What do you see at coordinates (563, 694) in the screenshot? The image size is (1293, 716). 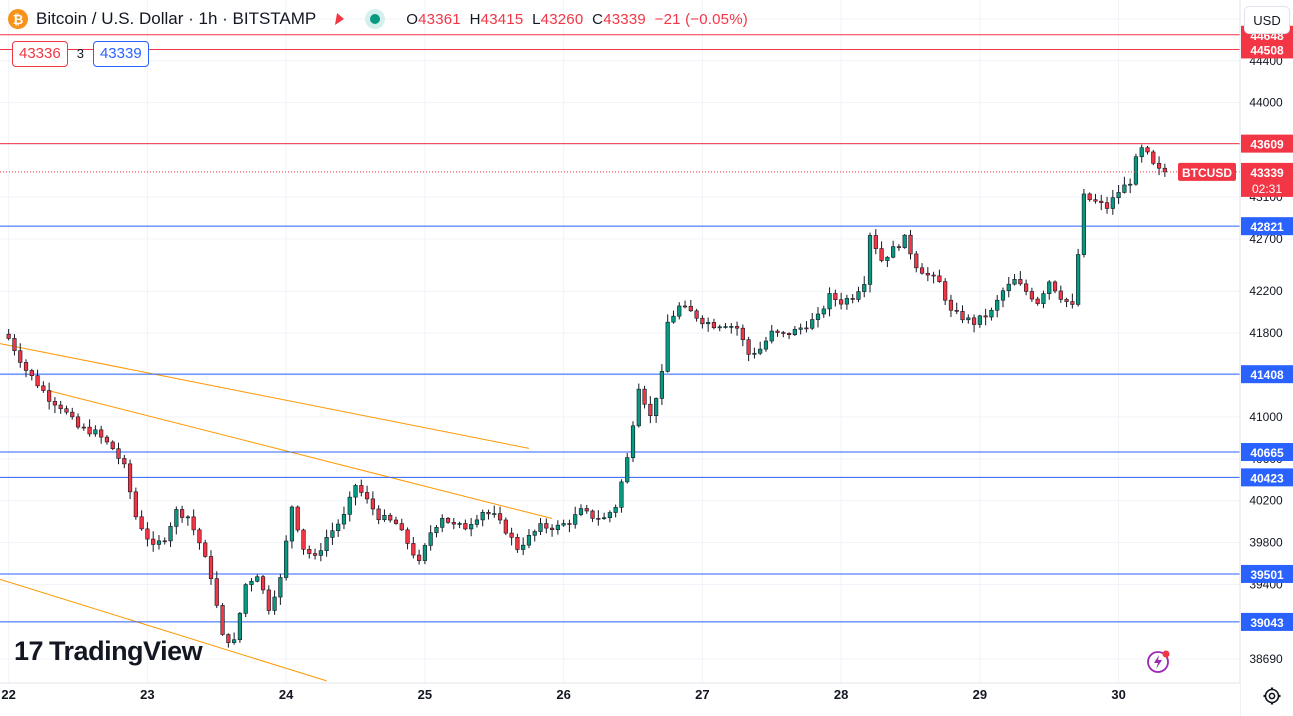 I see `time-axis: 22 23 24 25 26 27 28 29 30` at bounding box center [563, 694].